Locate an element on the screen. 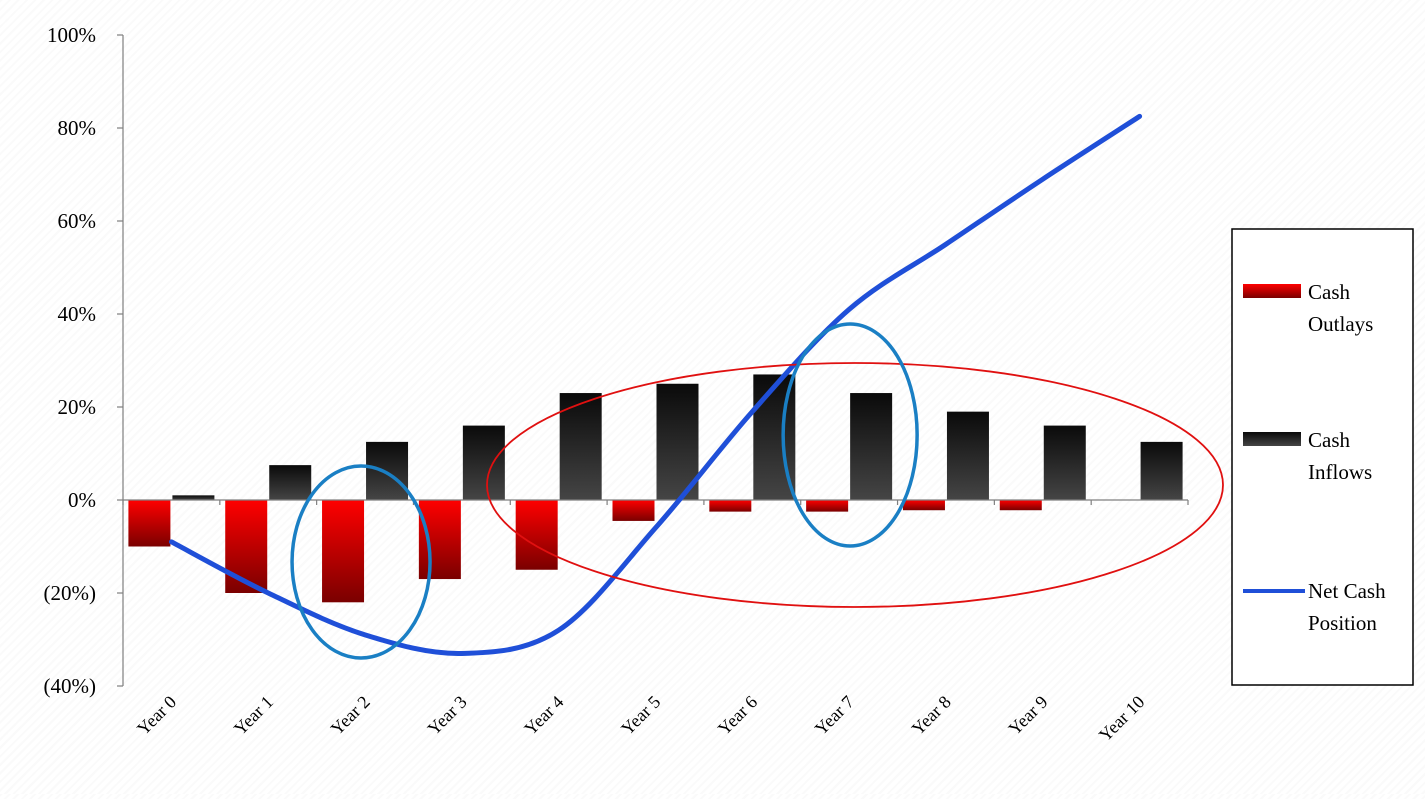 This screenshot has width=1425, height=799. y-tick-label-0: 100% is located at coordinates (71, 35).